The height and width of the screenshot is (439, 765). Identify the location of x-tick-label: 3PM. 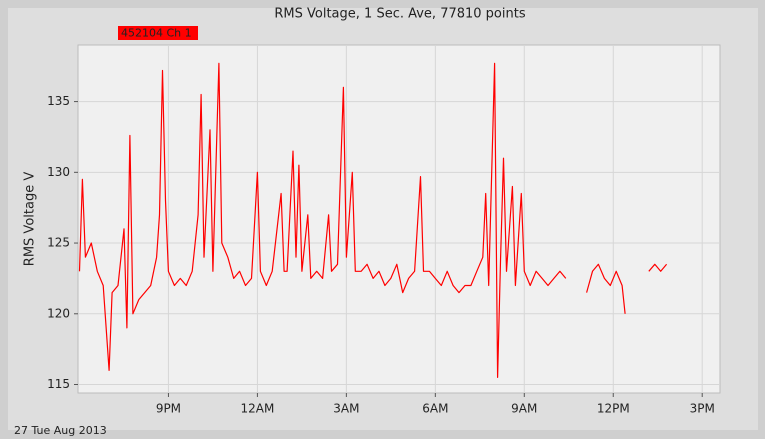
(702, 409).